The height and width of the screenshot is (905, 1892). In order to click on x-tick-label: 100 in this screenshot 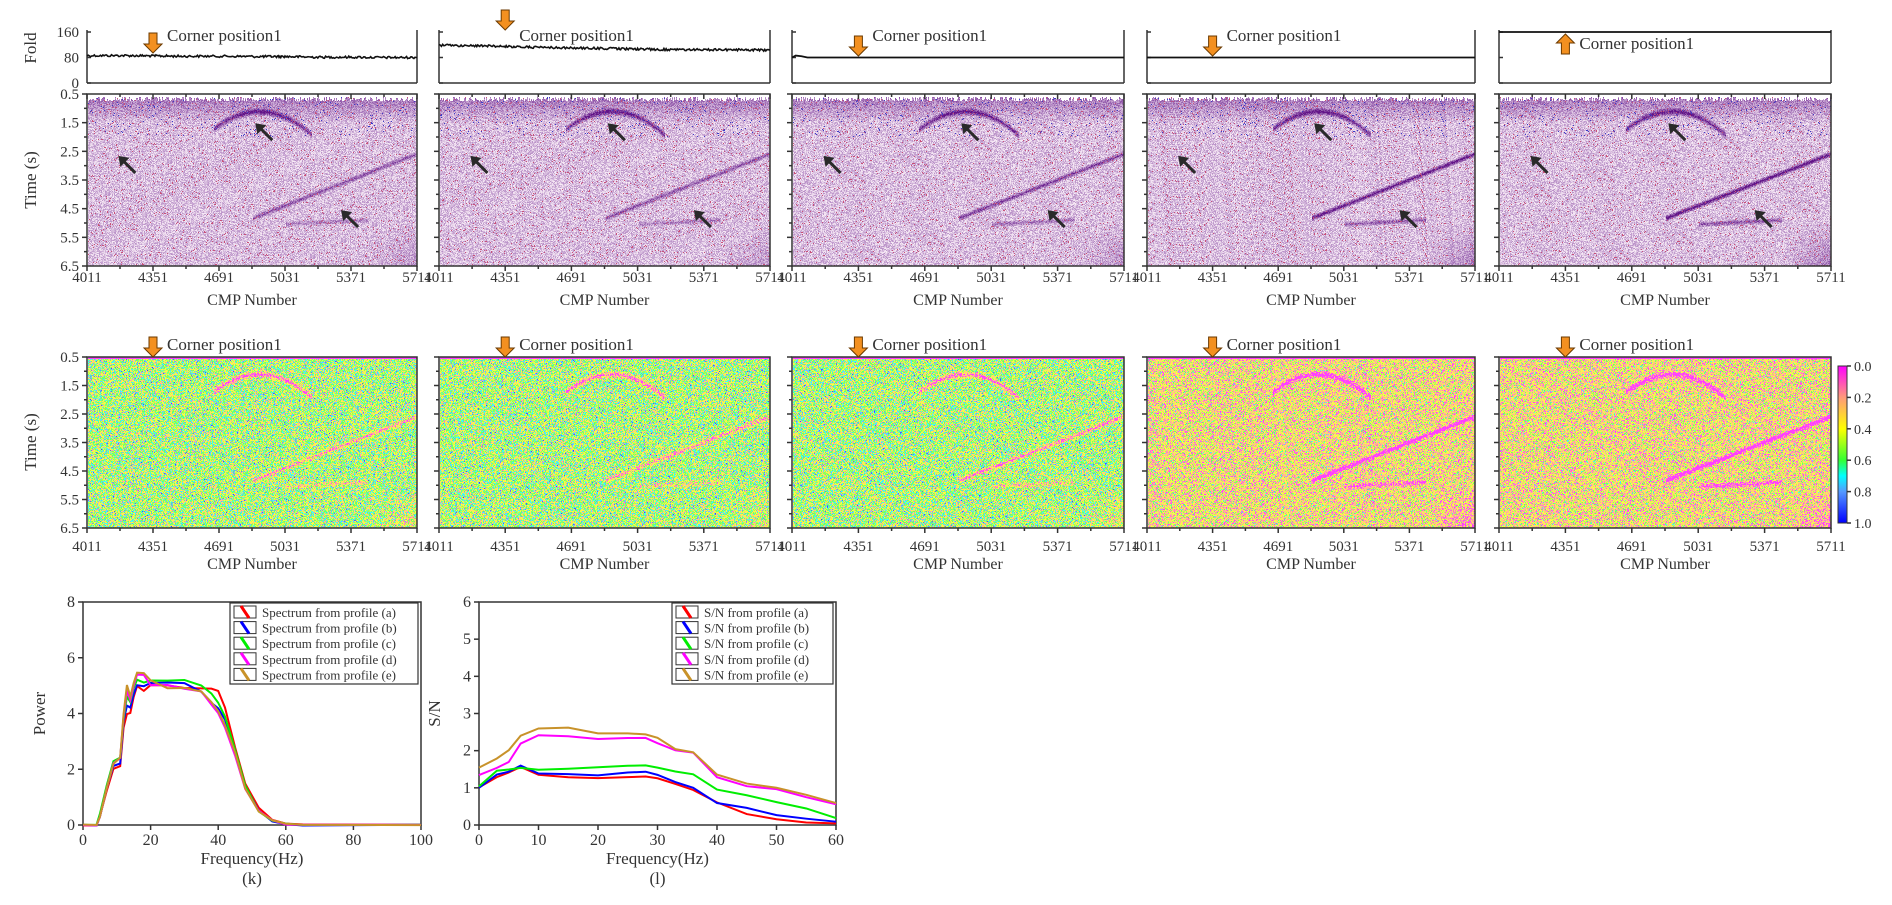, I will do `click(421, 840)`.